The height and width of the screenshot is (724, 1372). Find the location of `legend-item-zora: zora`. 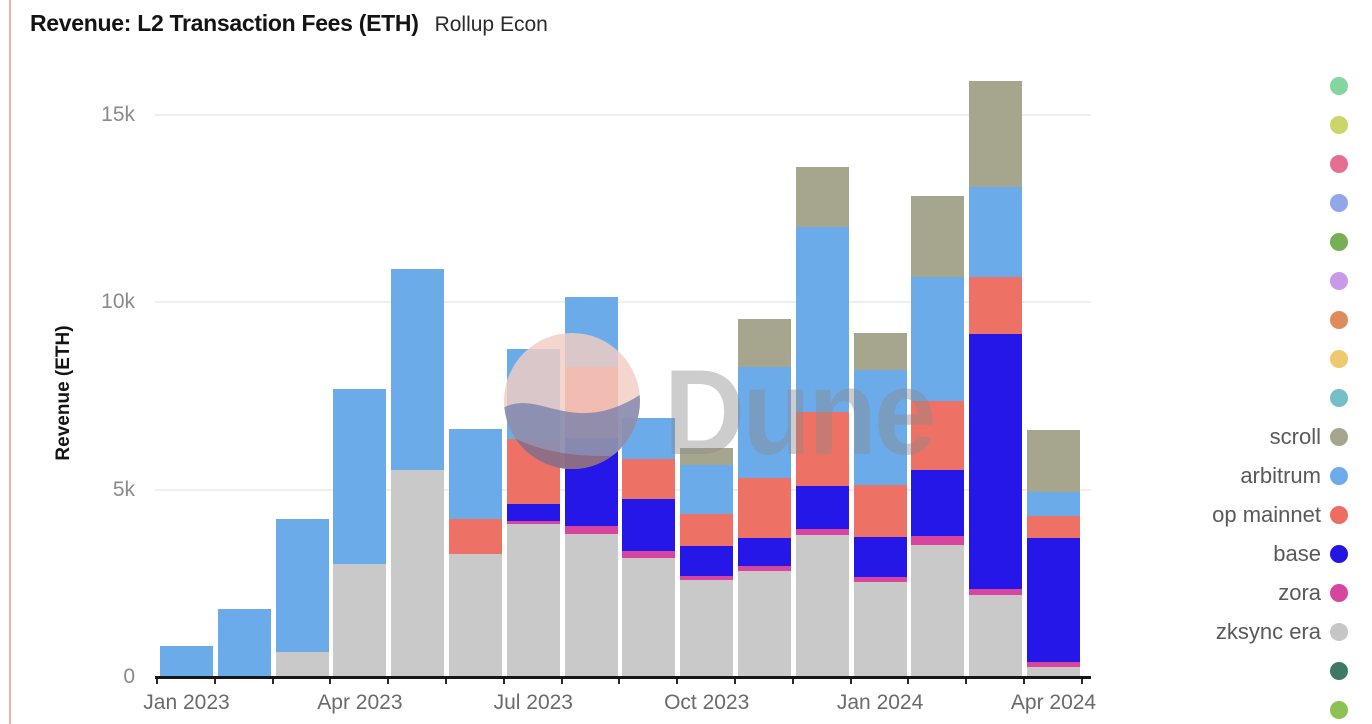

legend-item-zora: zora is located at coordinates (1280, 592).